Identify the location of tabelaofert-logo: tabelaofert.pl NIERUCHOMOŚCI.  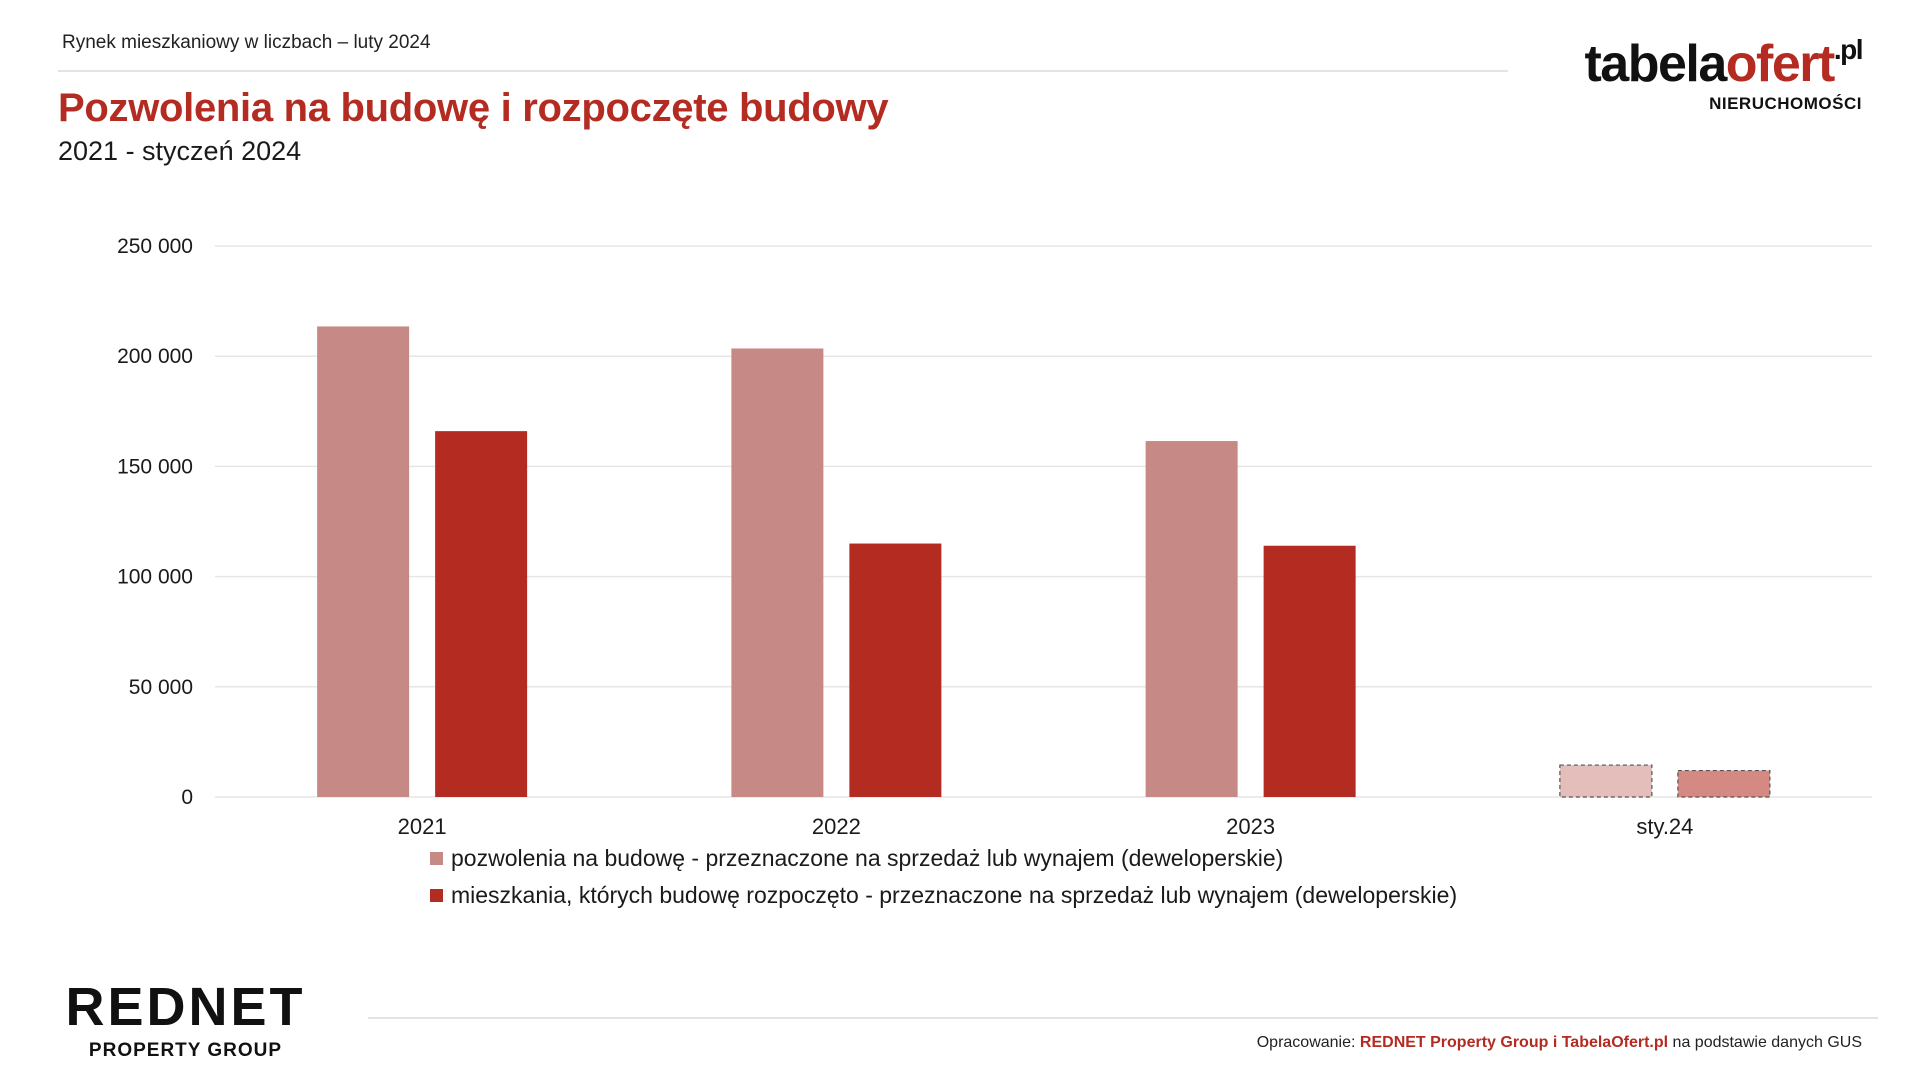
(1723, 74).